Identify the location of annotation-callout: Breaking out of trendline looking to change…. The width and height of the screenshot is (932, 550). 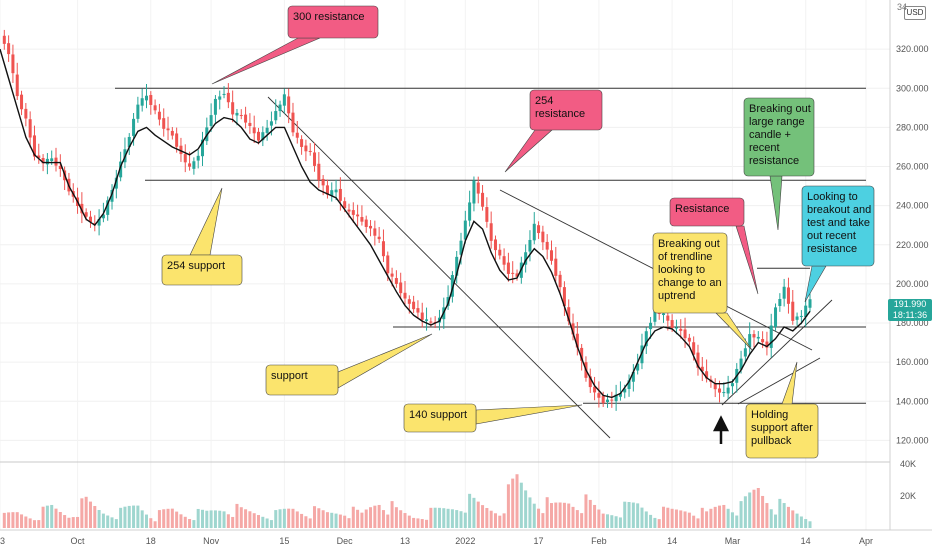
(702, 291).